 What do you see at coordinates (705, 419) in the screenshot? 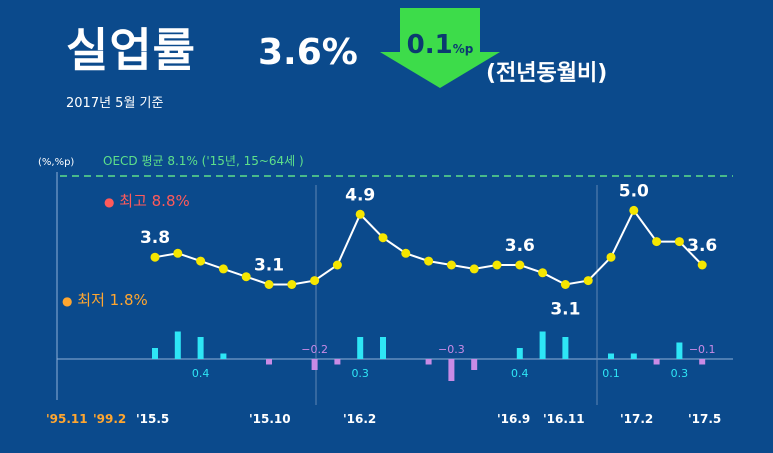
I see `x-tick-l7: '17.5` at bounding box center [705, 419].